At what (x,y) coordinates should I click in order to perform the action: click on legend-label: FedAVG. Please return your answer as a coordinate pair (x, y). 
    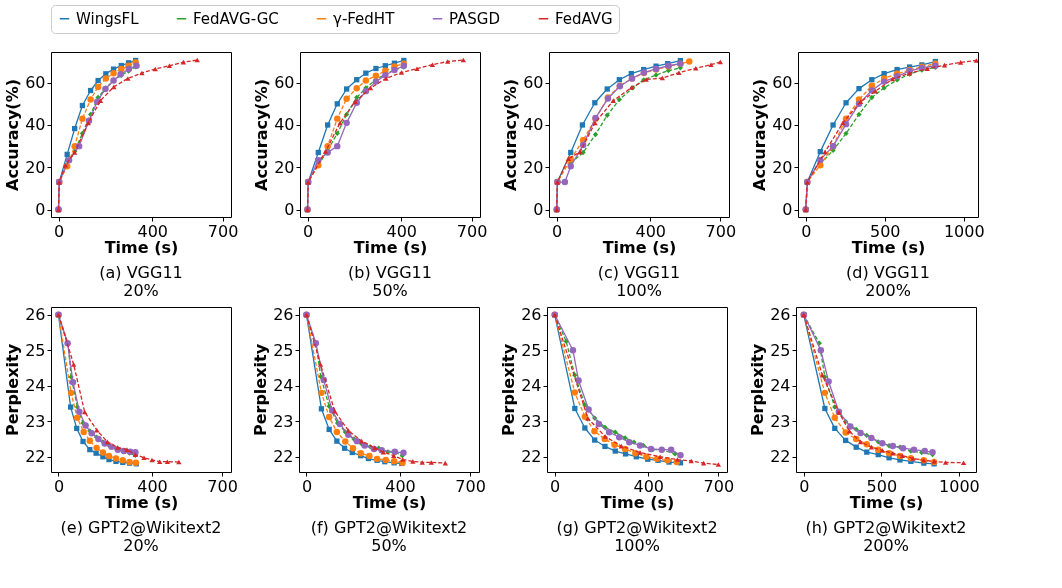
    Looking at the image, I should click on (584, 18).